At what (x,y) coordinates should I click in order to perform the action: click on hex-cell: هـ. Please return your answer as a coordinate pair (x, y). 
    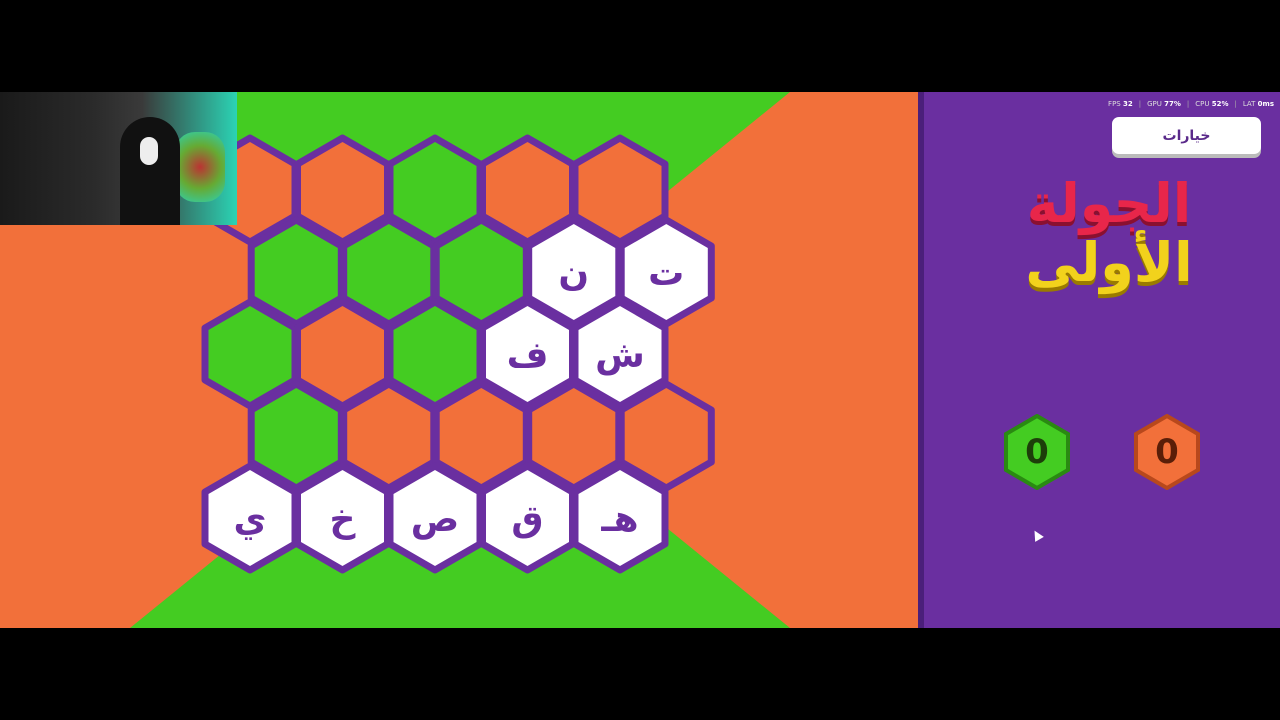
    Looking at the image, I should click on (620, 518).